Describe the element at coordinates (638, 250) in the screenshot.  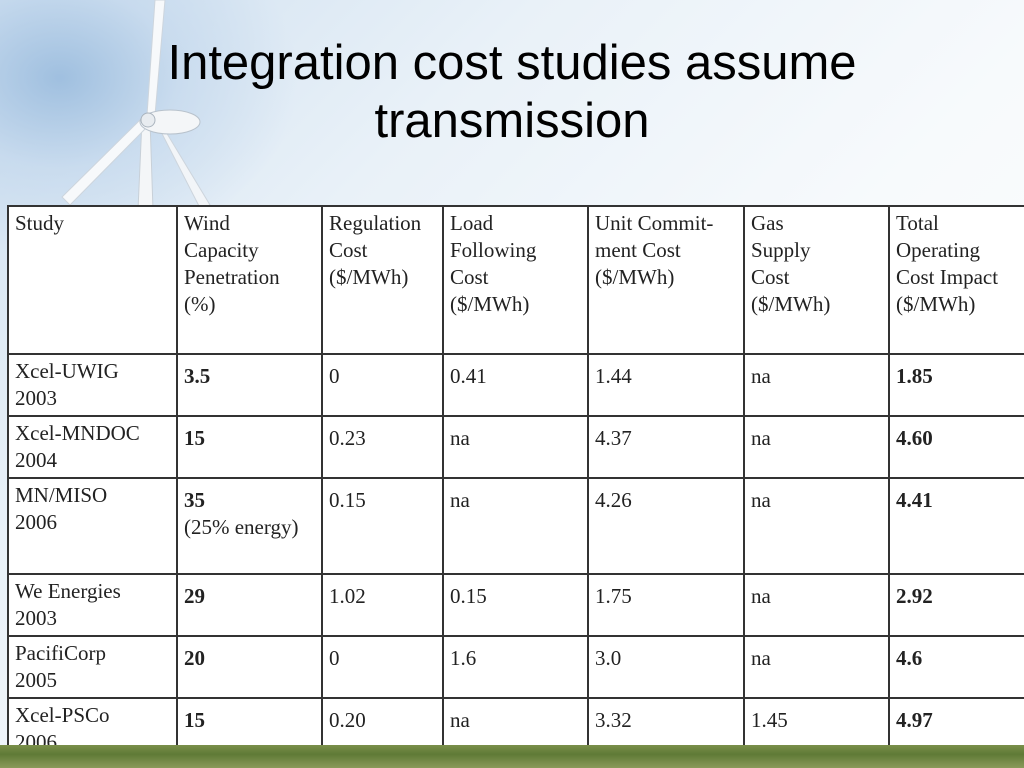
I see `header-text: ment Cost` at that location.